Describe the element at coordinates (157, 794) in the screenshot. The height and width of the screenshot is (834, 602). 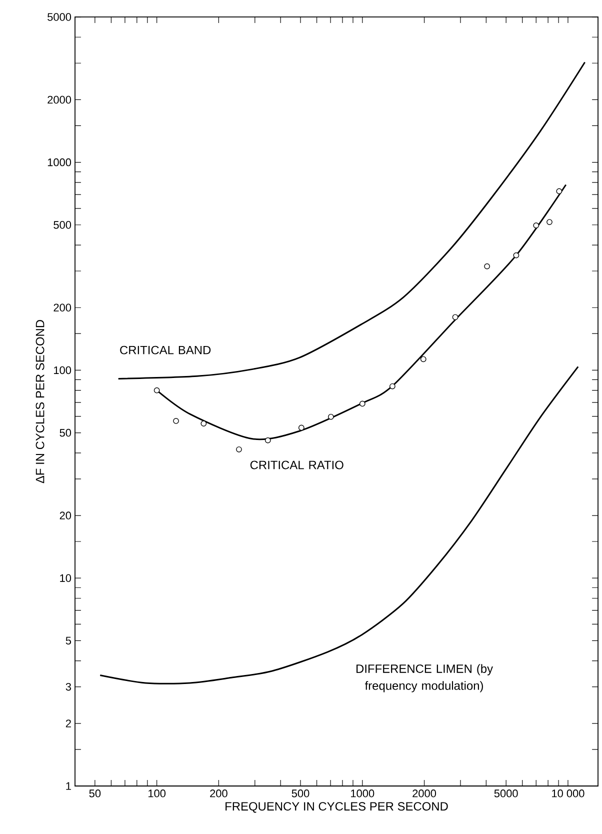
I see `x-tick-label: 100` at that location.